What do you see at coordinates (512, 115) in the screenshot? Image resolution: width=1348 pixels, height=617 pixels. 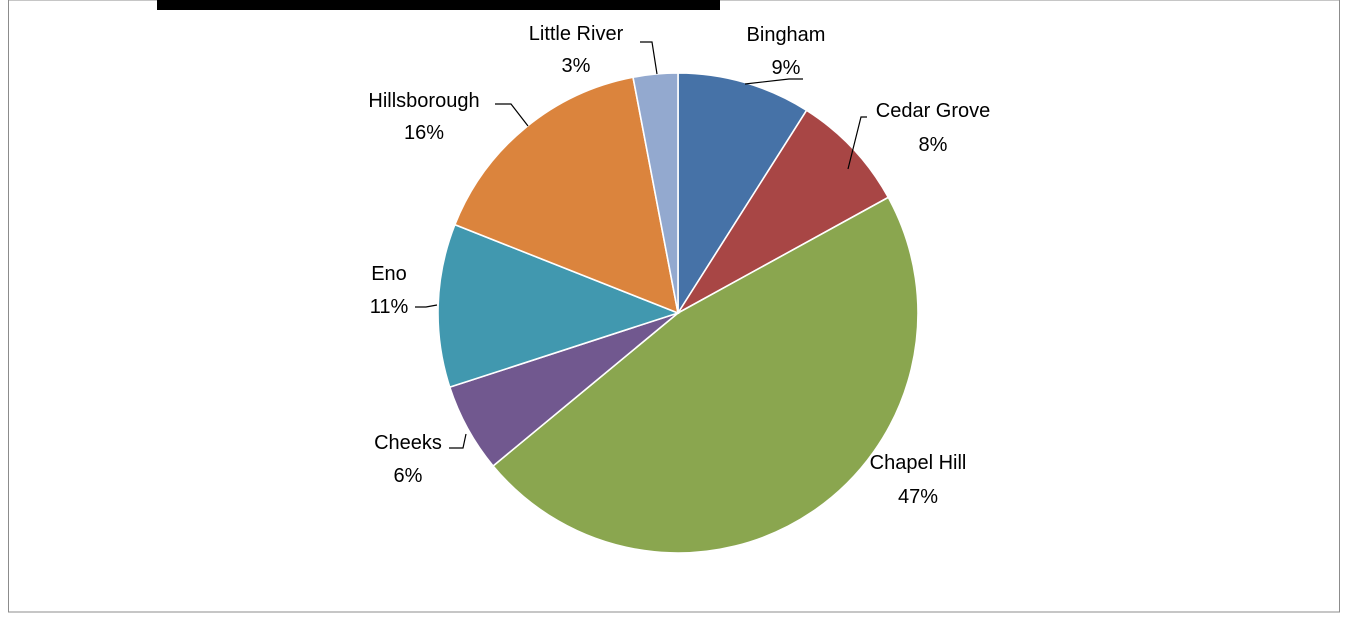 I see `leader-line-hillsborough` at bounding box center [512, 115].